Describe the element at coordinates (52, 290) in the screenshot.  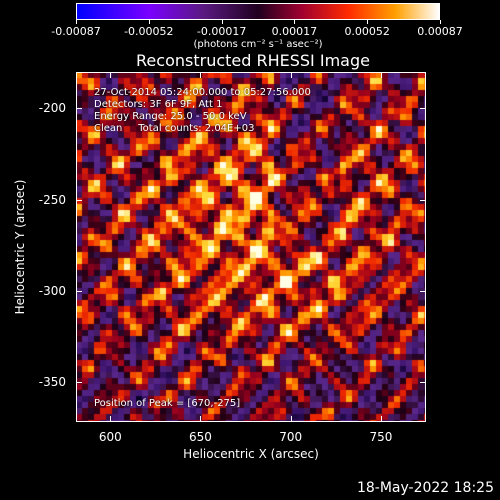
I see `y-axis-tick-label: -300` at that location.